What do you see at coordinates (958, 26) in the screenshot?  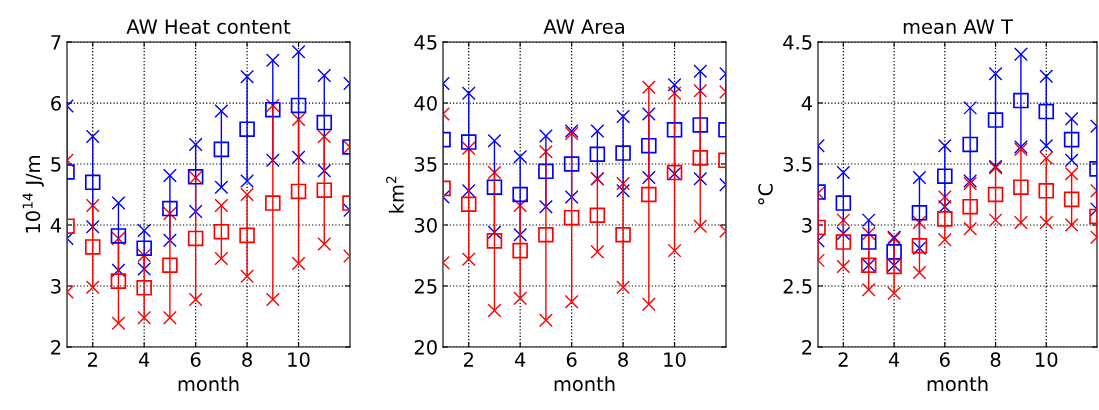 I see `chart-title: mean AW T` at bounding box center [958, 26].